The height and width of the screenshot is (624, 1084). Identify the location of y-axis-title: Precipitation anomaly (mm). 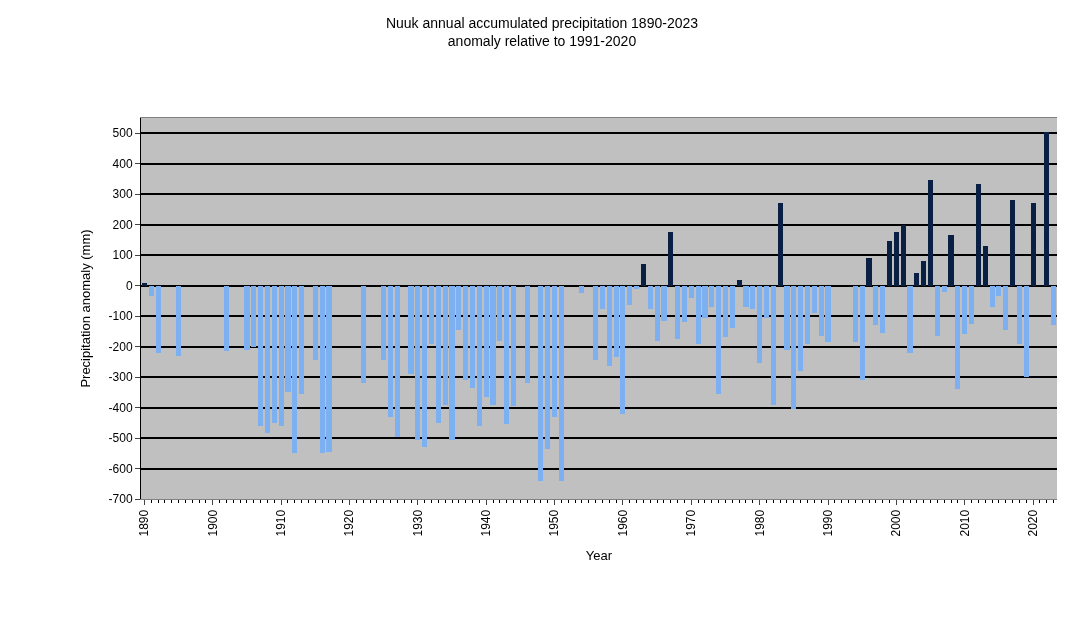
(85, 308).